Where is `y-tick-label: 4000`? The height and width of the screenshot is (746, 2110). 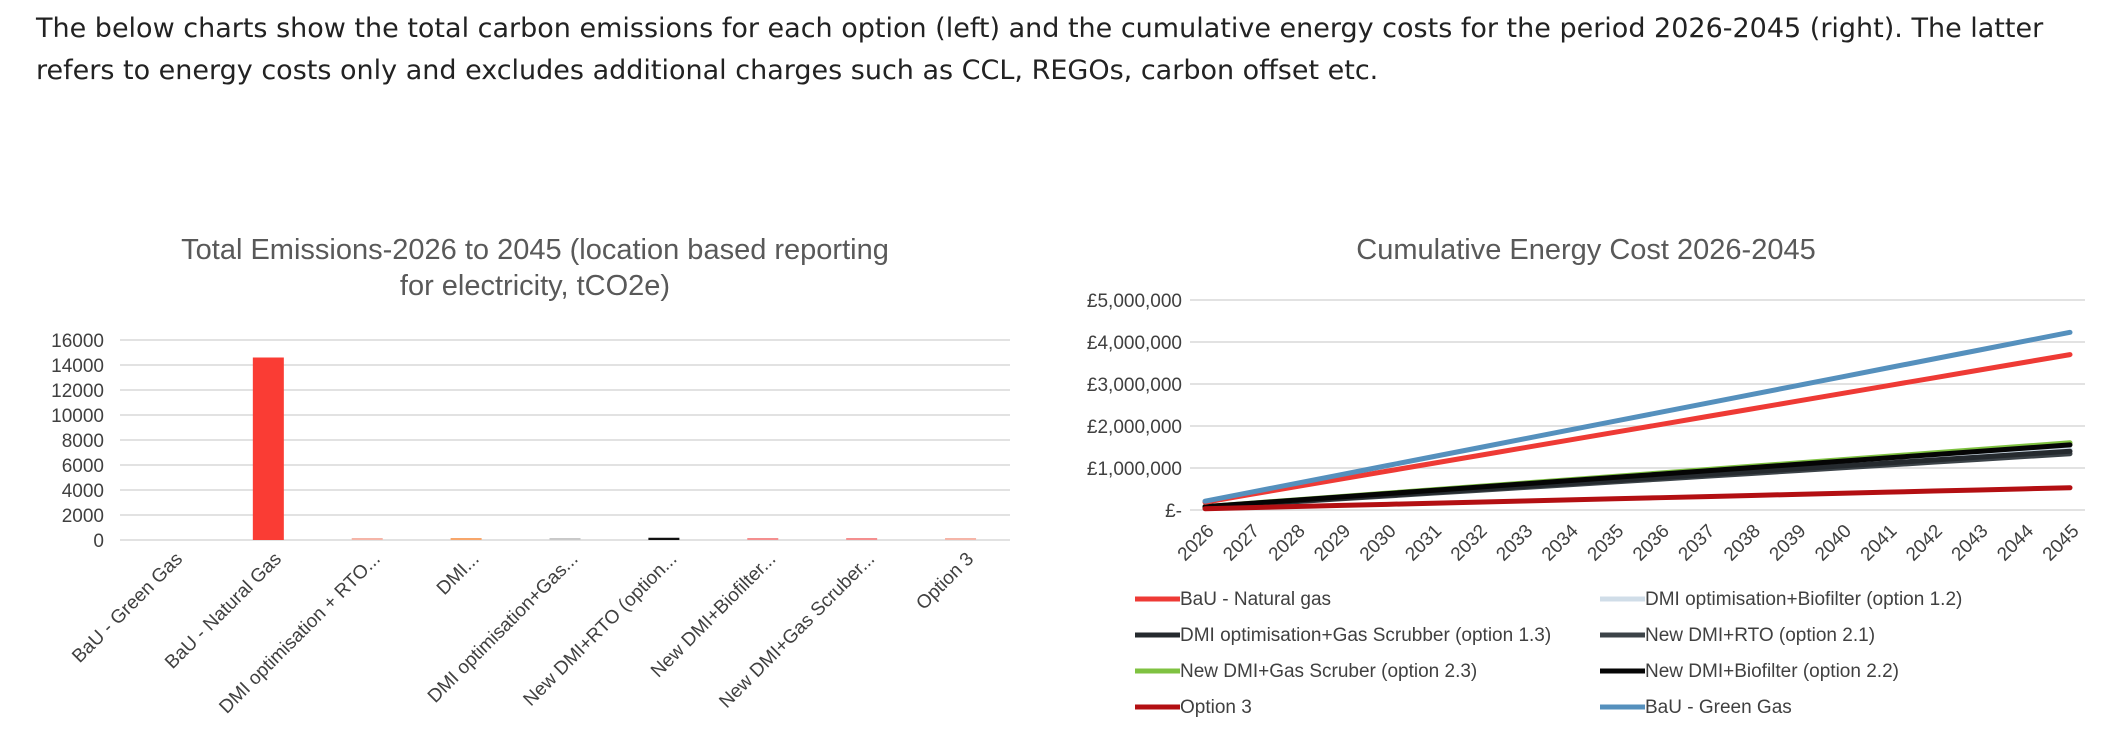
y-tick-label: 4000 is located at coordinates (83, 491).